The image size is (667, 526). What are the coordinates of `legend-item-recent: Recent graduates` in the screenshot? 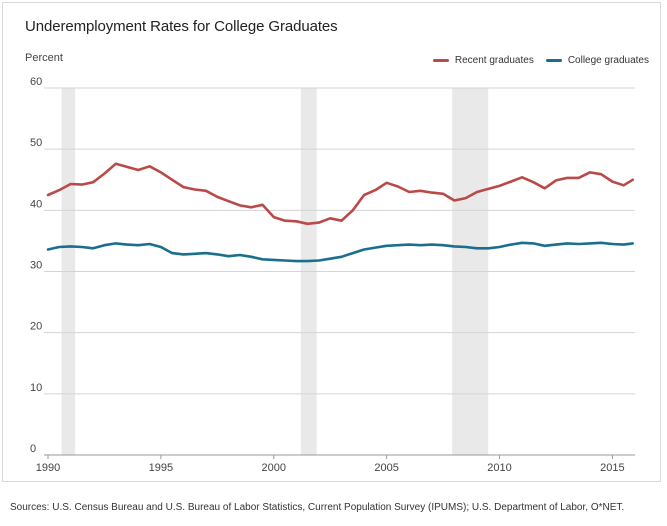 It's located at (483, 60).